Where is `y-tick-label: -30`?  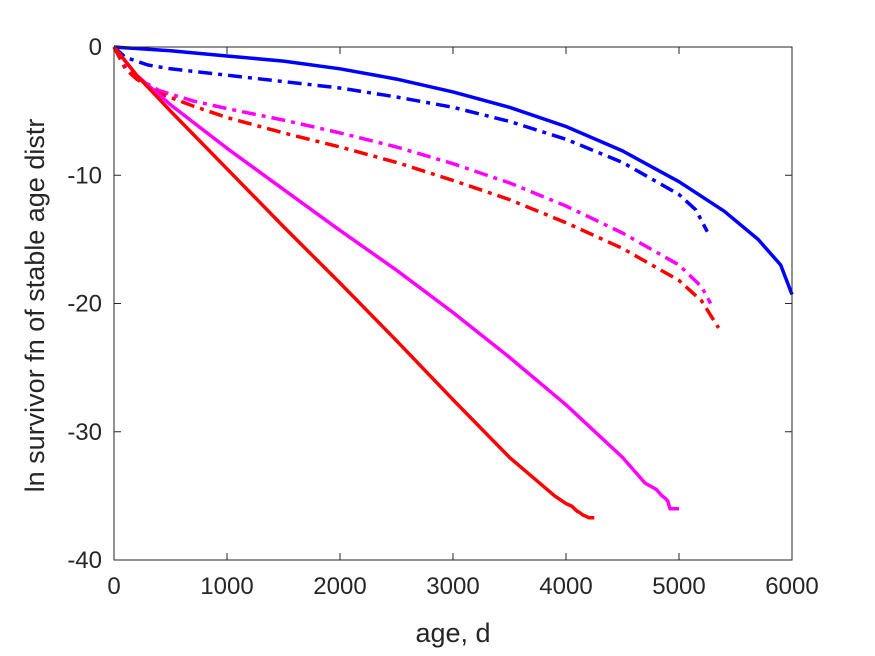 y-tick-label: -30 is located at coordinates (84, 432).